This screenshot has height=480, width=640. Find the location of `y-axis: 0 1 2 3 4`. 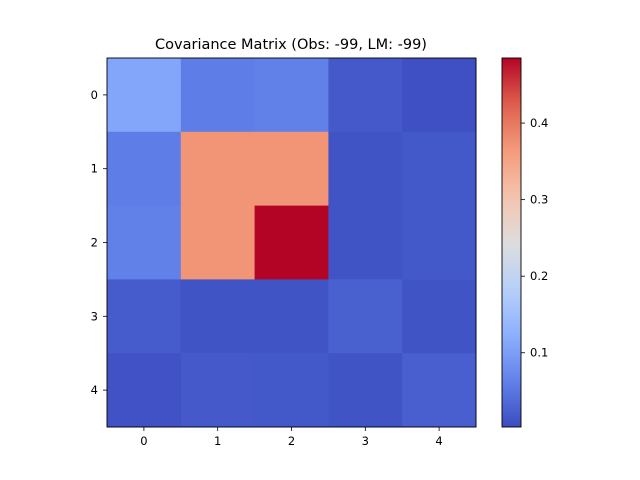

y-axis: 0 1 2 3 4 is located at coordinates (99, 242).